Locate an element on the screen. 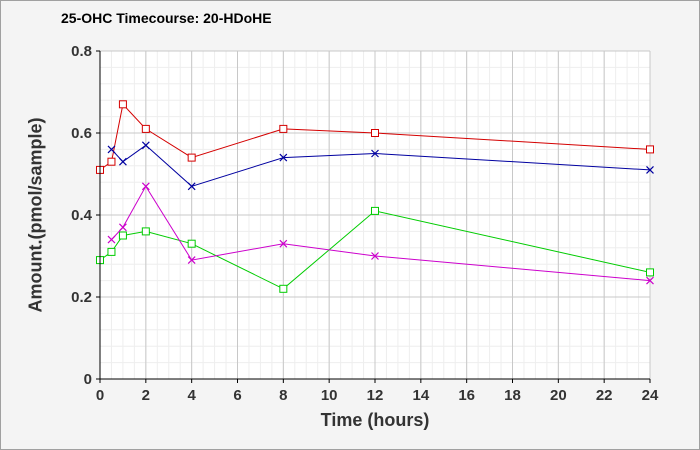  chart-title: 25-OHC Timecourse: 20-HDoHE is located at coordinates (166, 18).